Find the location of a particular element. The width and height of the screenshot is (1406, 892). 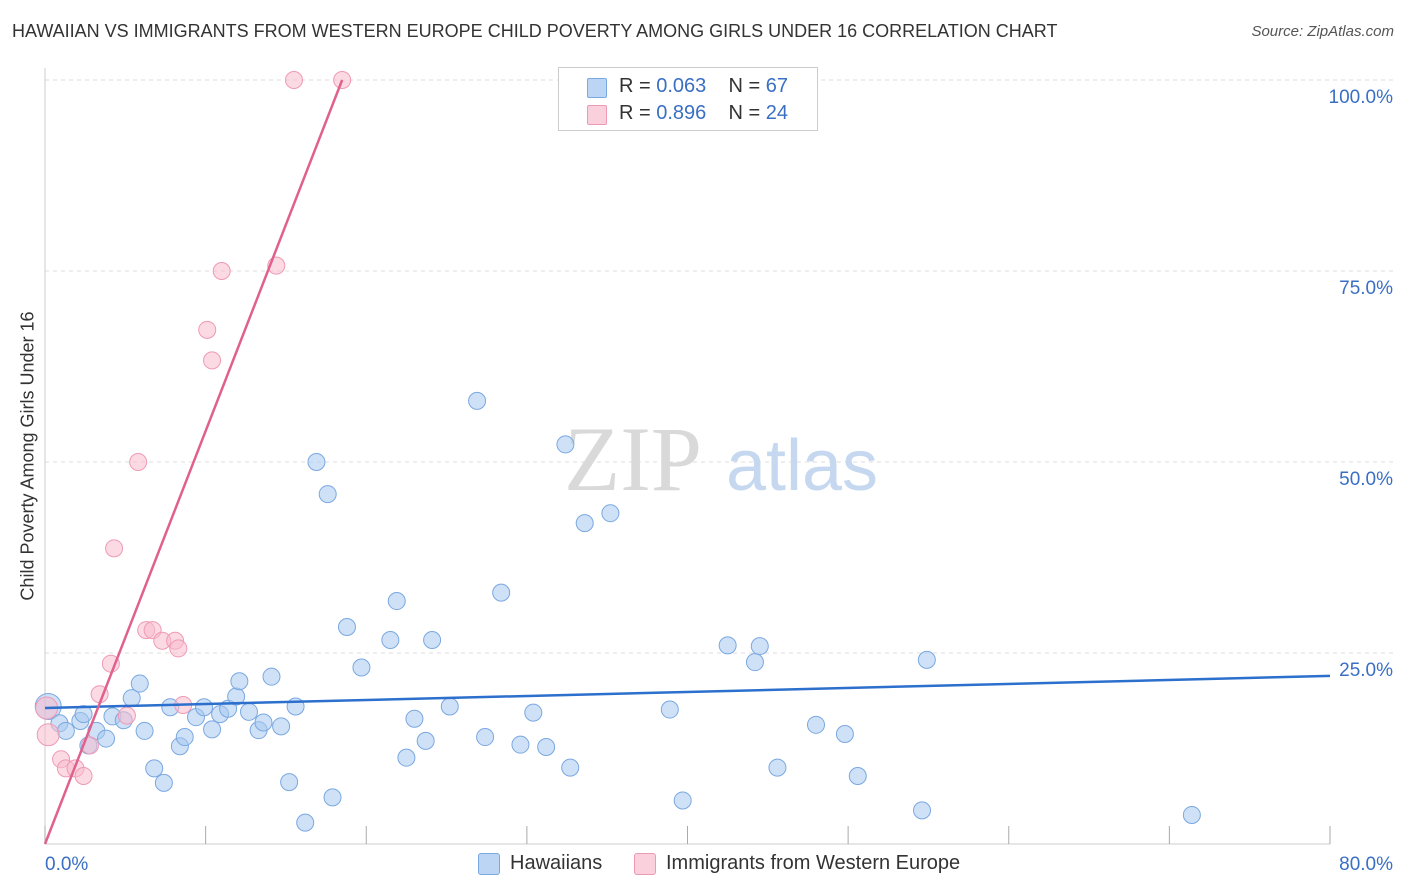

watermark: ZIP atlas is located at coordinates (721, 459).